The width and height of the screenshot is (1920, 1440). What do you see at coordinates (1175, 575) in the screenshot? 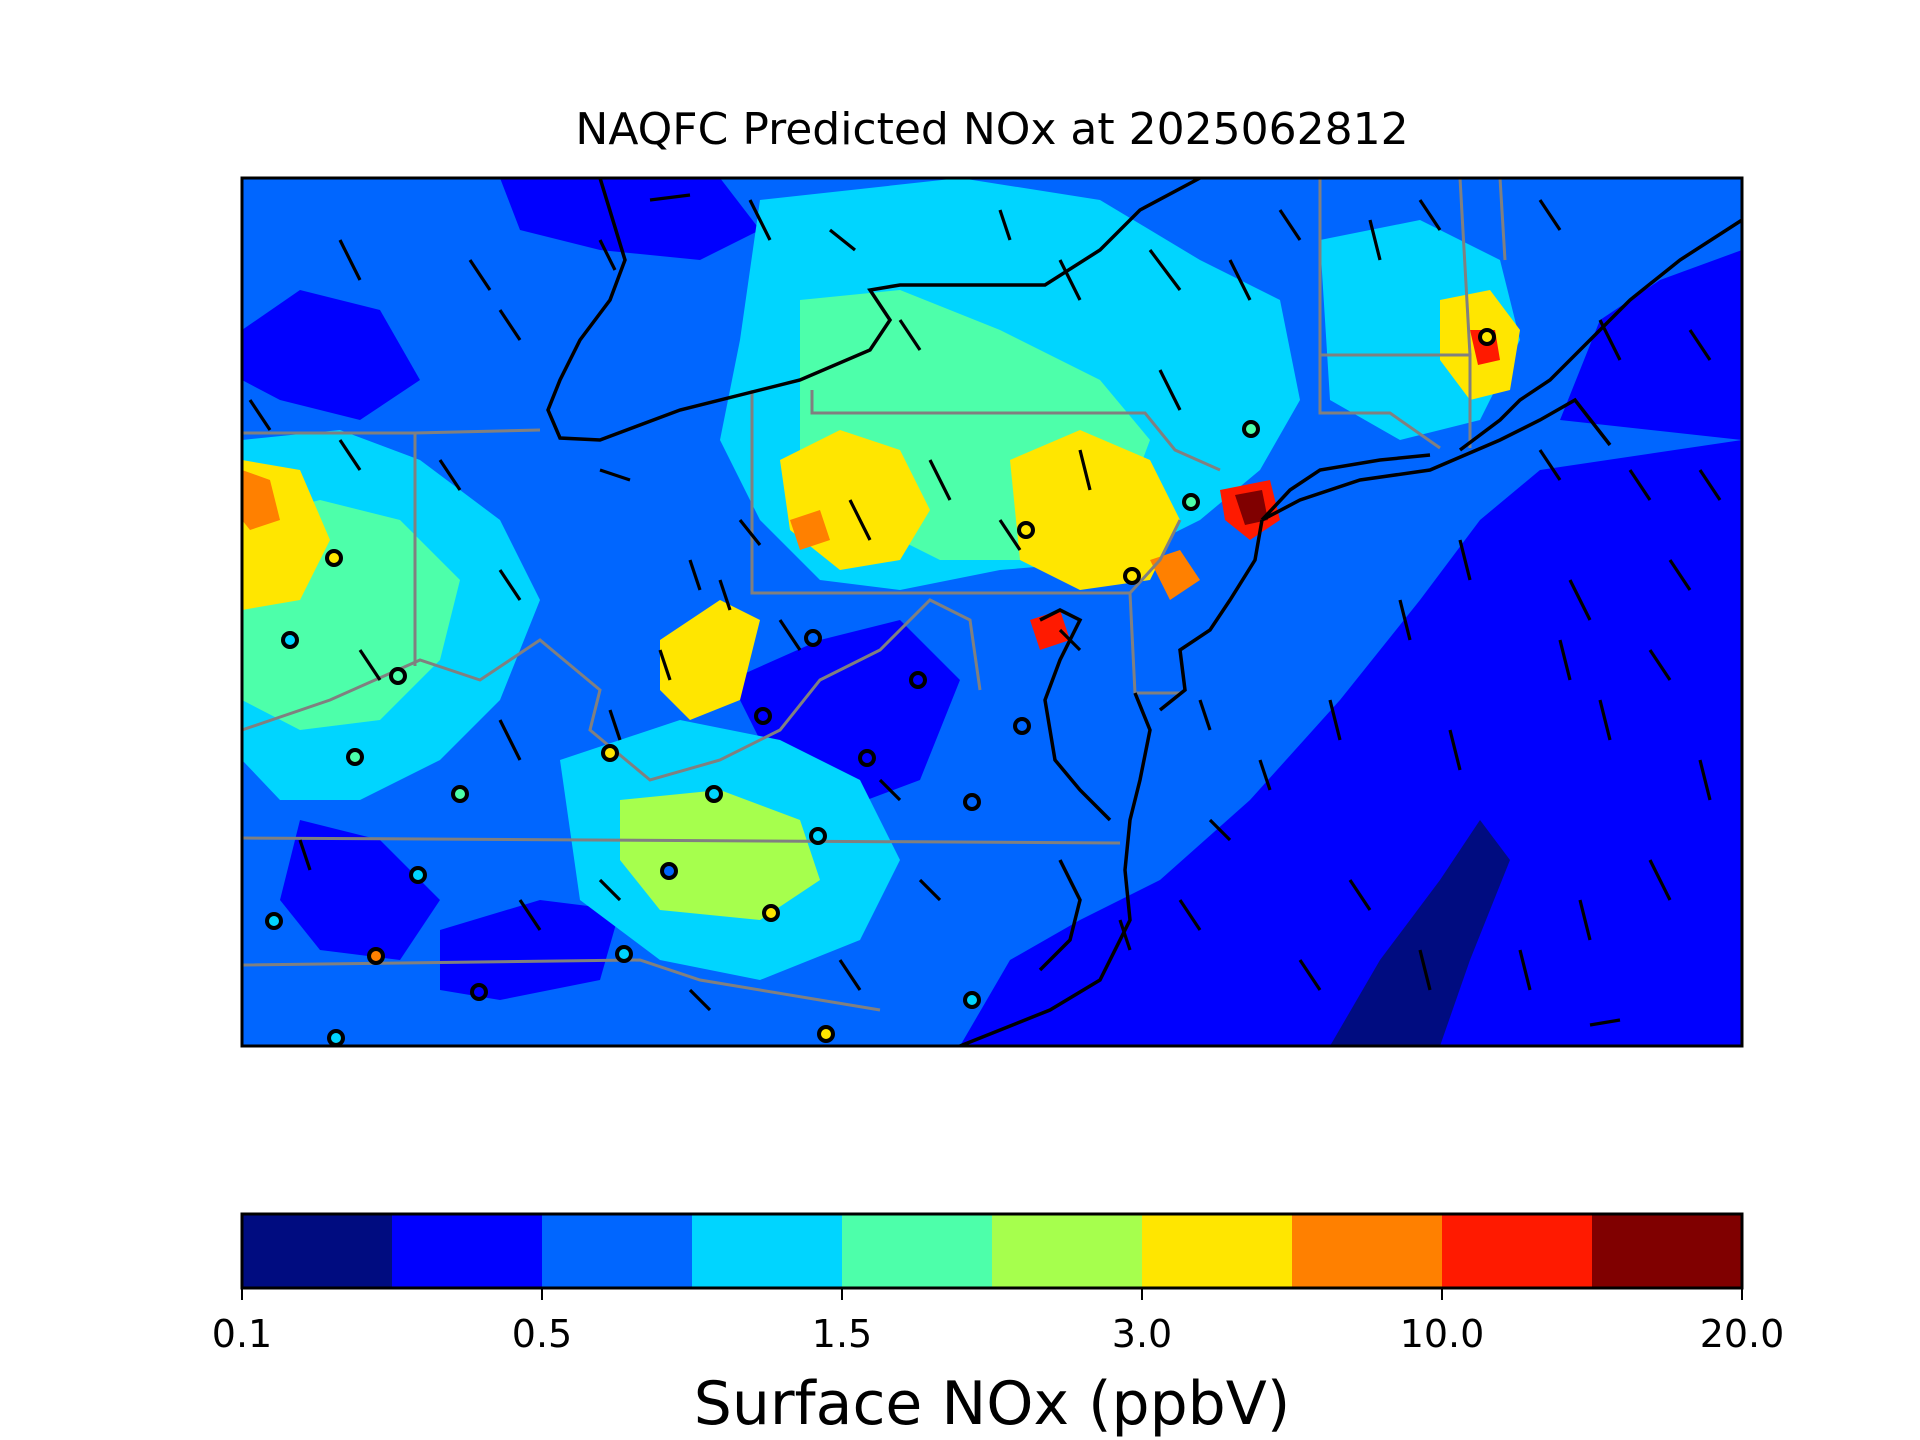
I see `orange-region-philly` at bounding box center [1175, 575].